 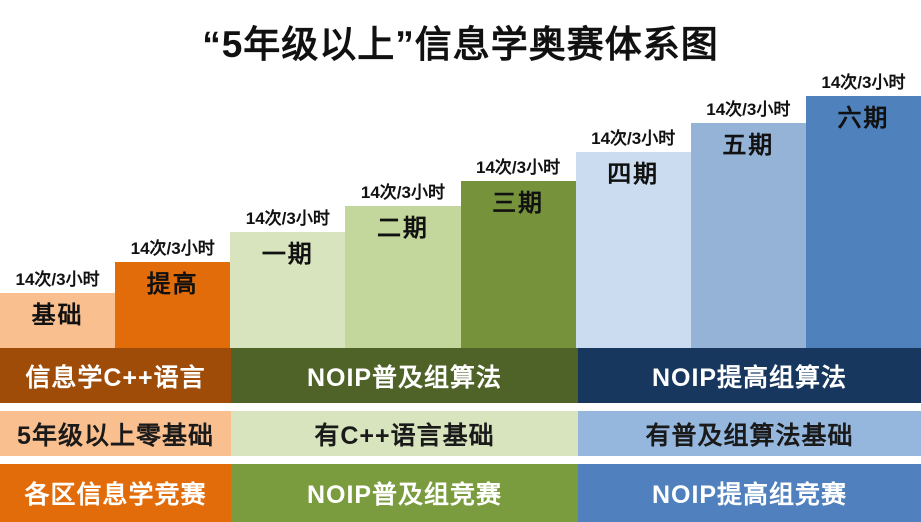 I want to click on band-prerequisite-cell-3: 有普及组算法基础, so click(x=749, y=433).